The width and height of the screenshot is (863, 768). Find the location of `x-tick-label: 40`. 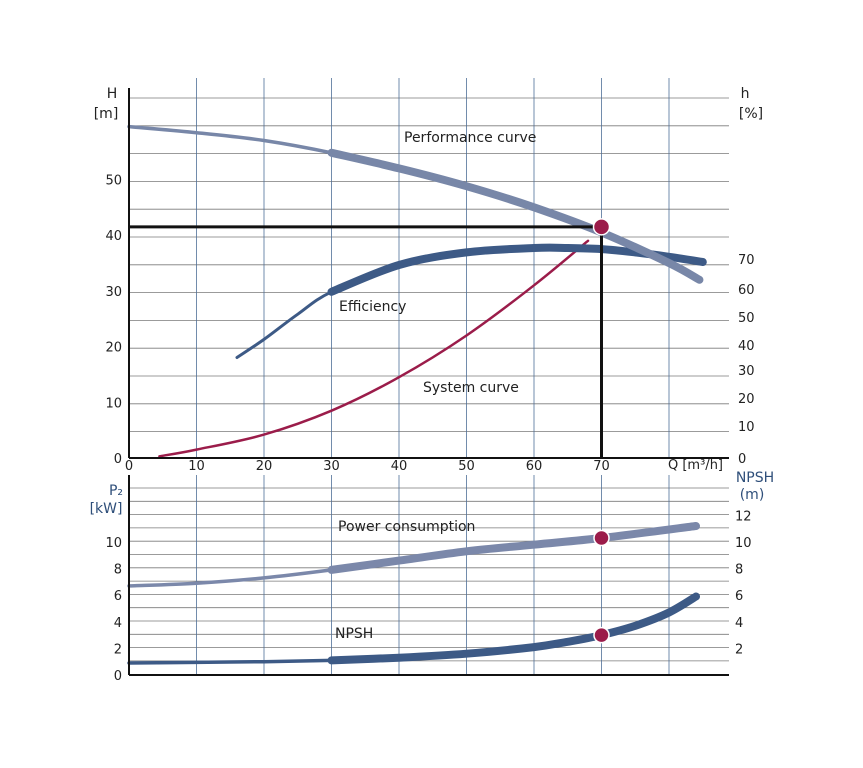

x-tick-label: 40 is located at coordinates (399, 466).